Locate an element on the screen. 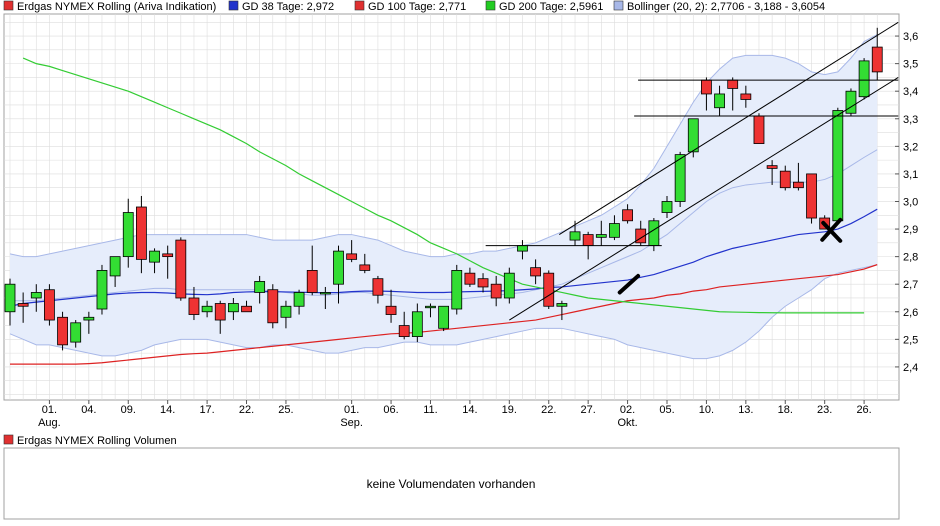 The width and height of the screenshot is (940, 526). volume-legend-swatch is located at coordinates (8, 439).